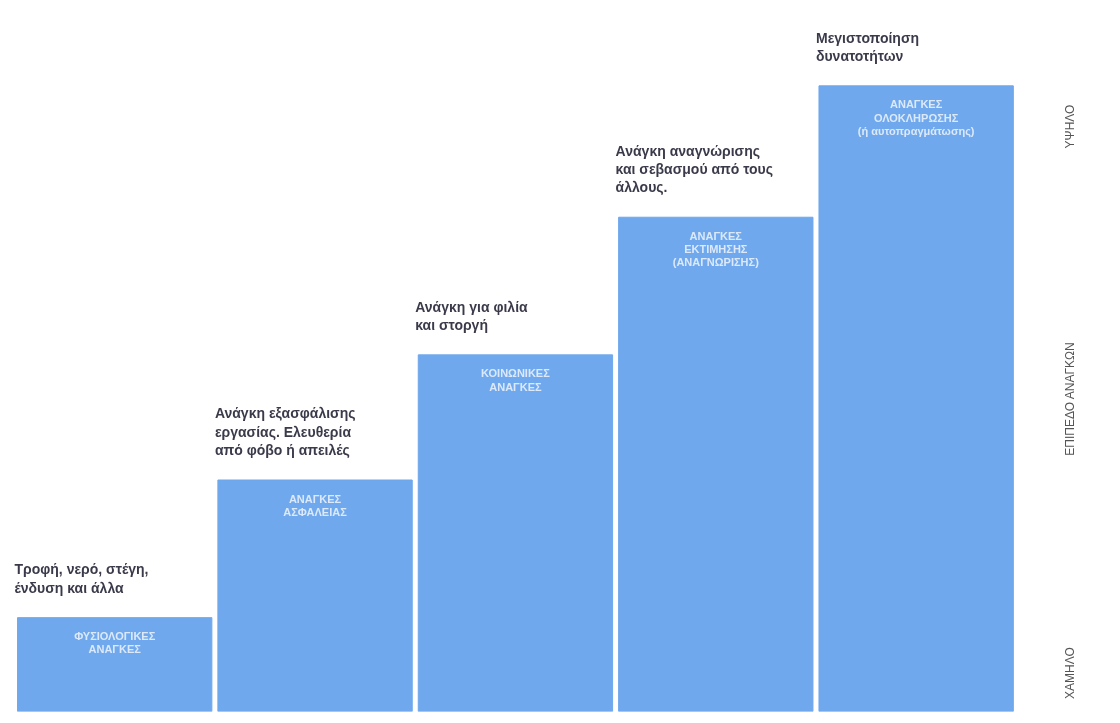 The width and height of the screenshot is (1120, 723). What do you see at coordinates (472, 315) in the screenshot?
I see `annotation: Ανάγκη για φιλία και στοργή` at bounding box center [472, 315].